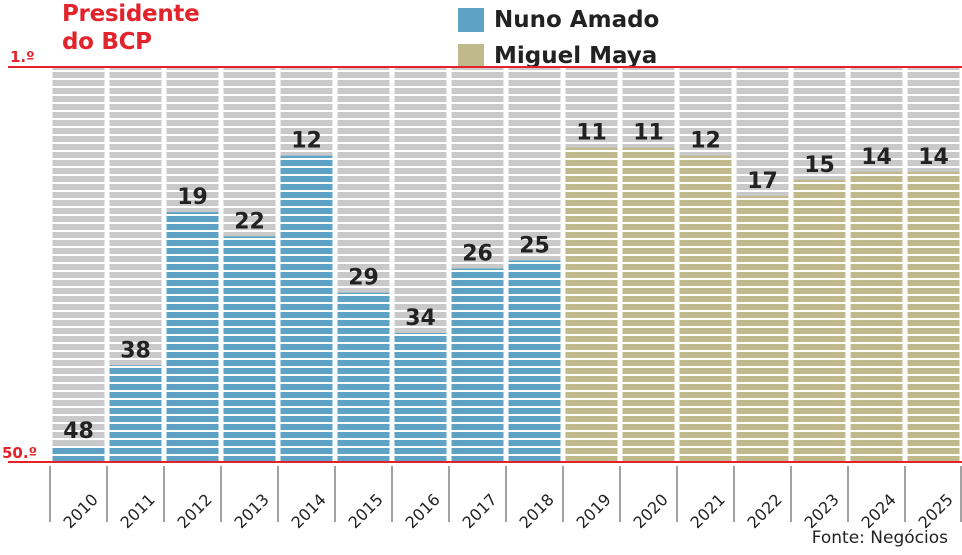 Image resolution: width=962 pixels, height=555 pixels. What do you see at coordinates (707, 511) in the screenshot?
I see `x-tick-label-2021: 2021` at bounding box center [707, 511].